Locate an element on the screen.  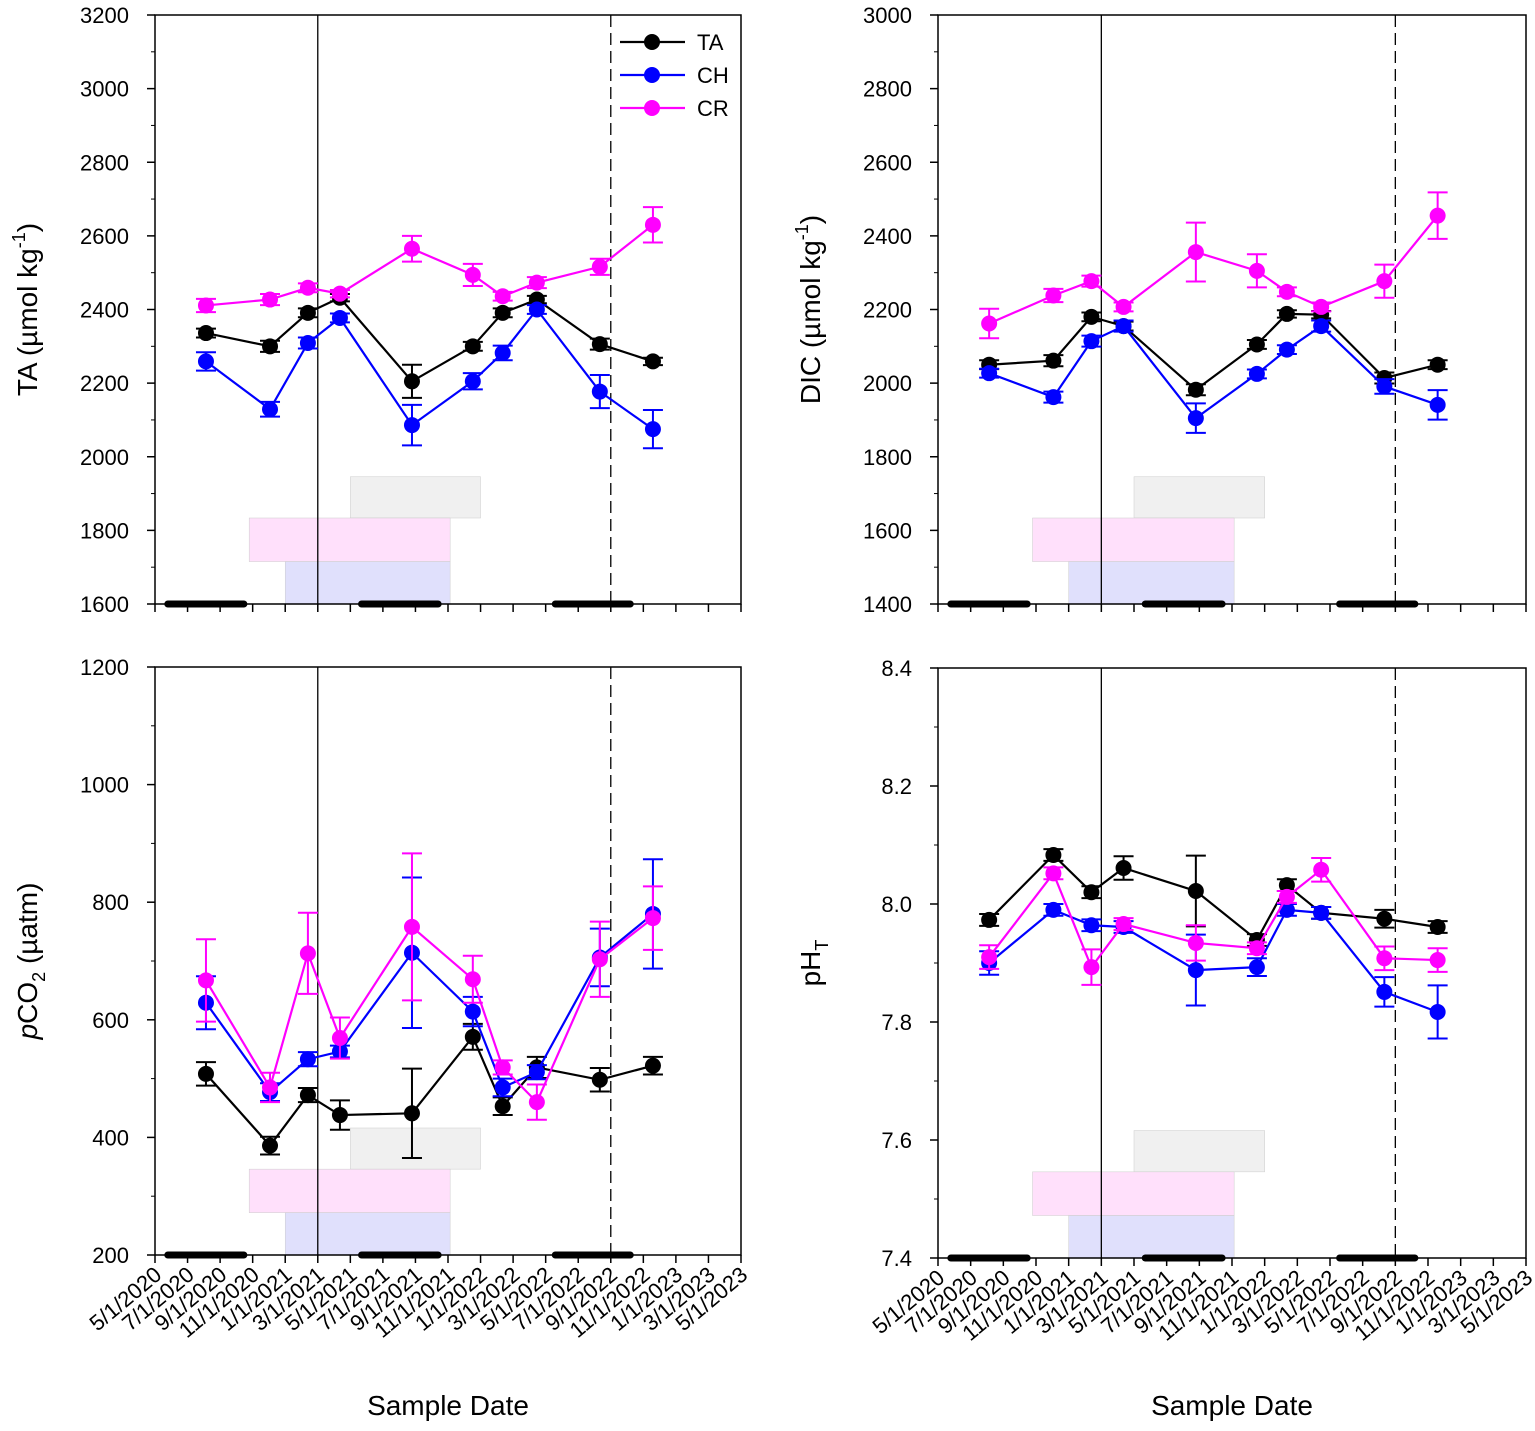
y-label-superscript: -1 is located at coordinates (19, 240).